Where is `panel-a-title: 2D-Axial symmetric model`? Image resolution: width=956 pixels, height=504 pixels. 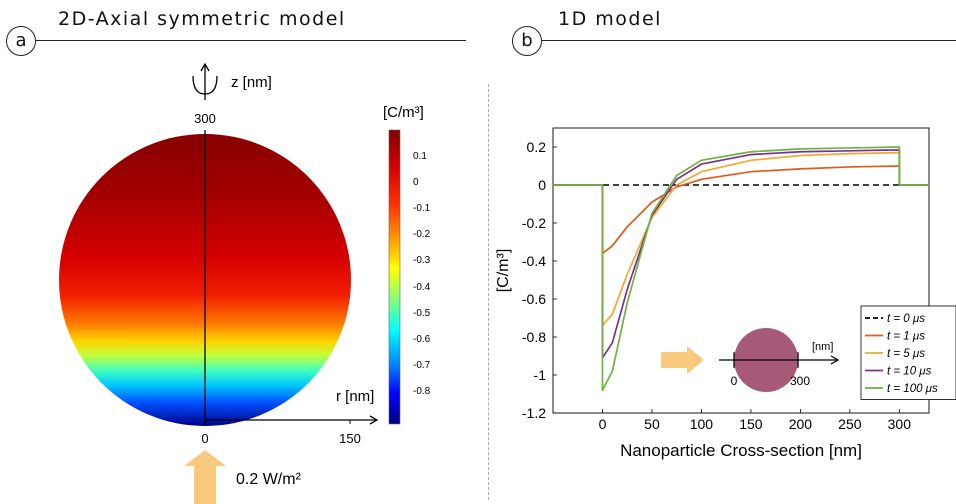 panel-a-title: 2D-Axial symmetric model is located at coordinates (202, 19).